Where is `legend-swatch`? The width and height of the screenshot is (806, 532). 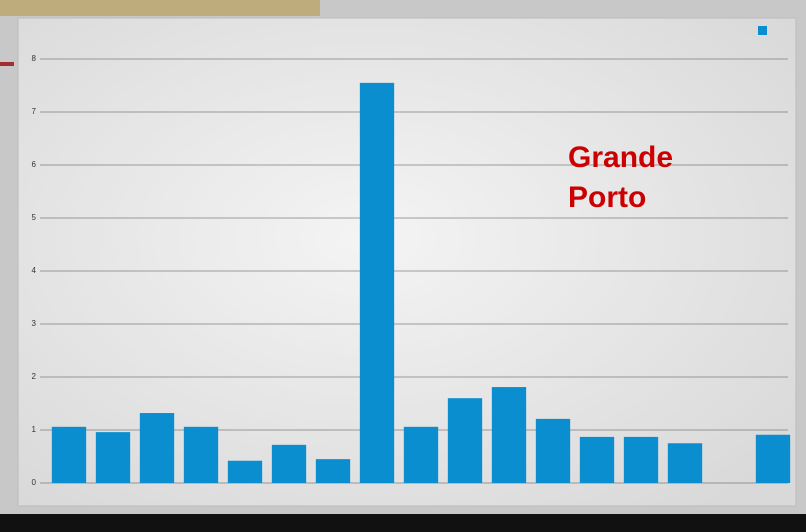 legend-swatch is located at coordinates (762, 30).